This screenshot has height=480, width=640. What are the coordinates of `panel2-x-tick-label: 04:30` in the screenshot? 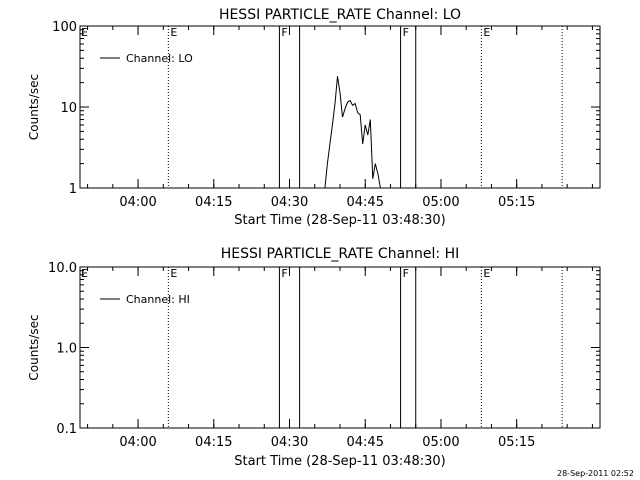 It's located at (289, 442).